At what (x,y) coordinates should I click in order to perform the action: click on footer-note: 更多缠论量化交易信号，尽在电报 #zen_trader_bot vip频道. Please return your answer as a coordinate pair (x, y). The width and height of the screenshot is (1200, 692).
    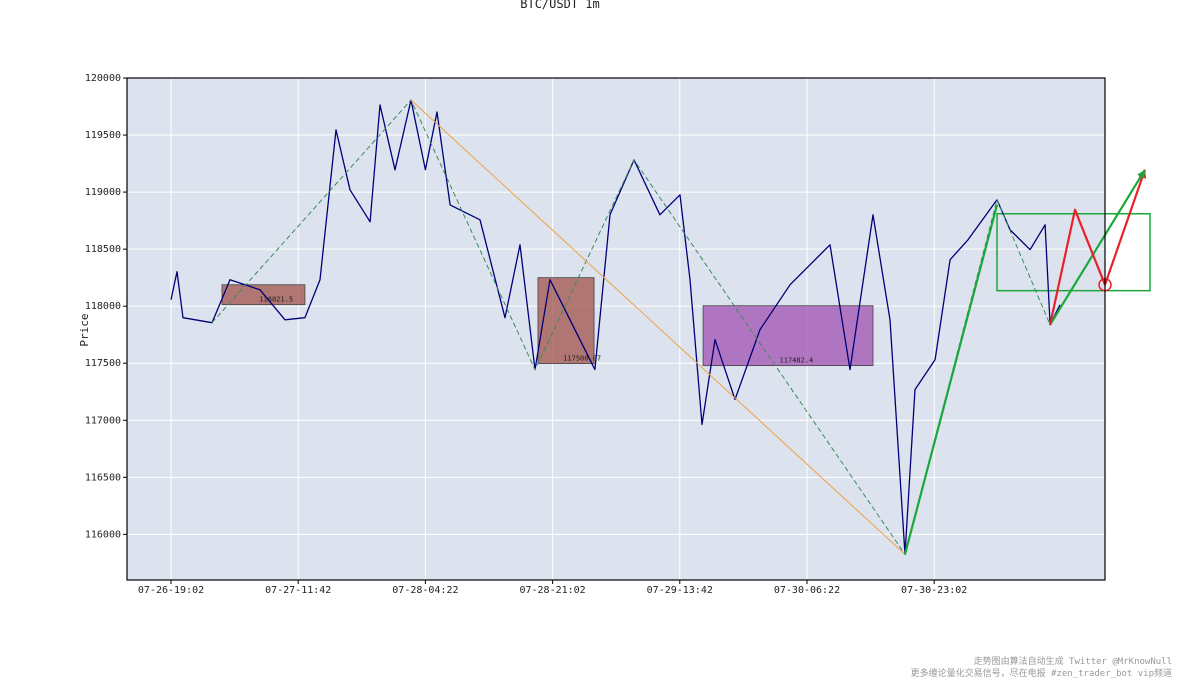
    Looking at the image, I should click on (1041, 673).